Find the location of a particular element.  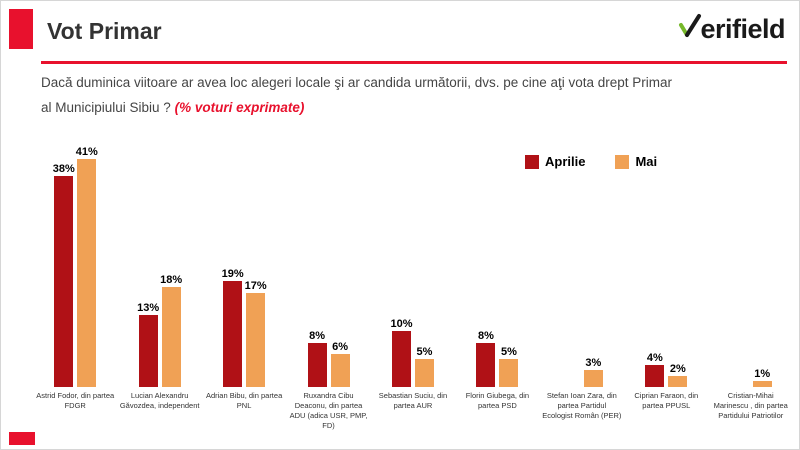

legend: Aprilie Mai is located at coordinates (591, 161).